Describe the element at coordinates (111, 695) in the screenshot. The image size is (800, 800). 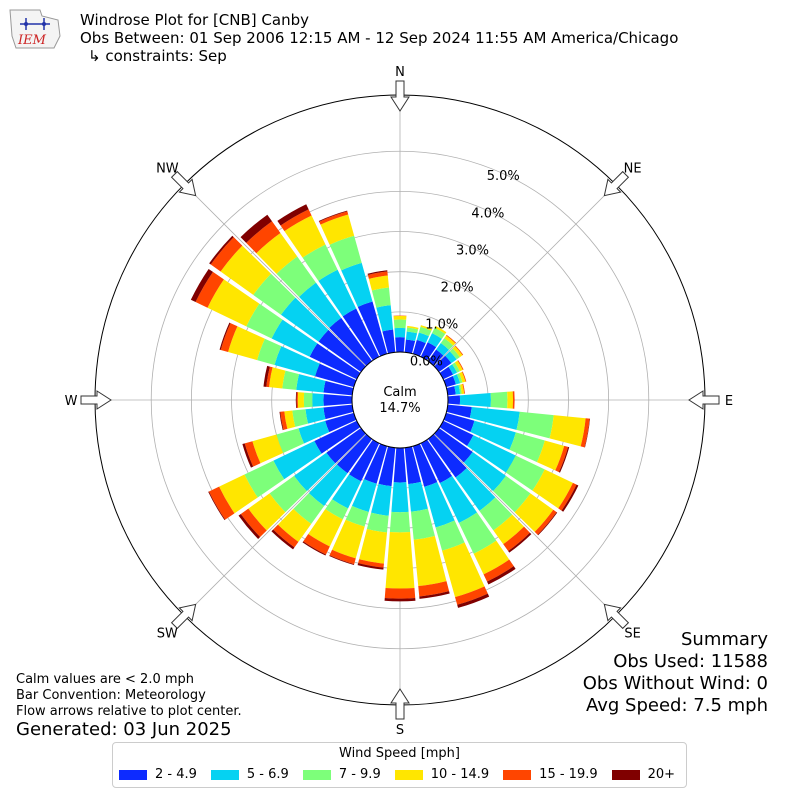
I see `bar-convention-note: Bar Convention: Meteorology` at that location.